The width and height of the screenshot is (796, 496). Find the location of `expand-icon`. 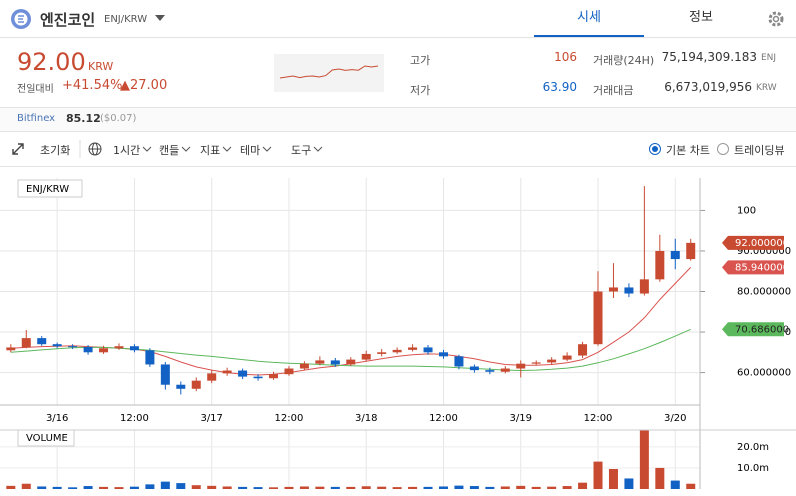

expand-icon is located at coordinates (18, 149).